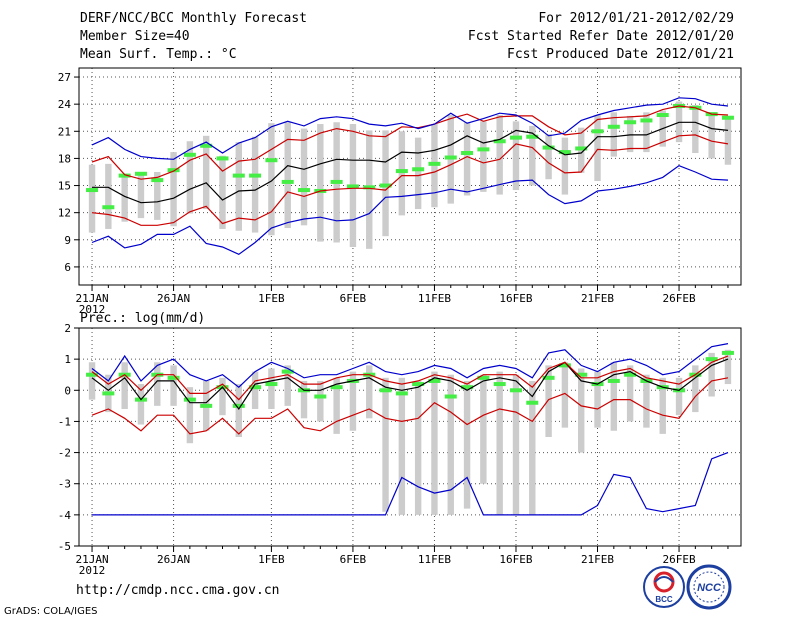 The height and width of the screenshot is (619, 800). I want to click on precip-xtick-label: 1FEB, so click(271, 559).